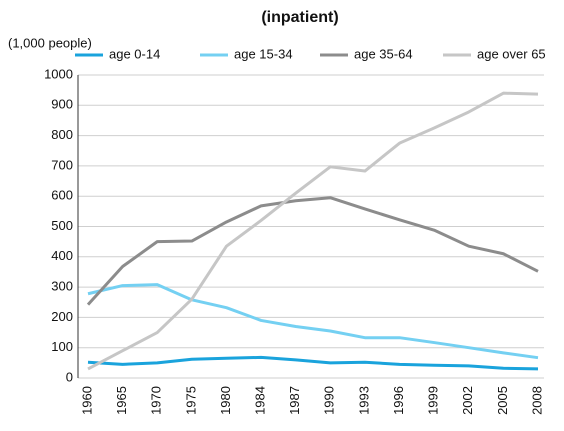  Describe the element at coordinates (294, 400) in the screenshot. I see `x-tick-label: 1987` at that location.